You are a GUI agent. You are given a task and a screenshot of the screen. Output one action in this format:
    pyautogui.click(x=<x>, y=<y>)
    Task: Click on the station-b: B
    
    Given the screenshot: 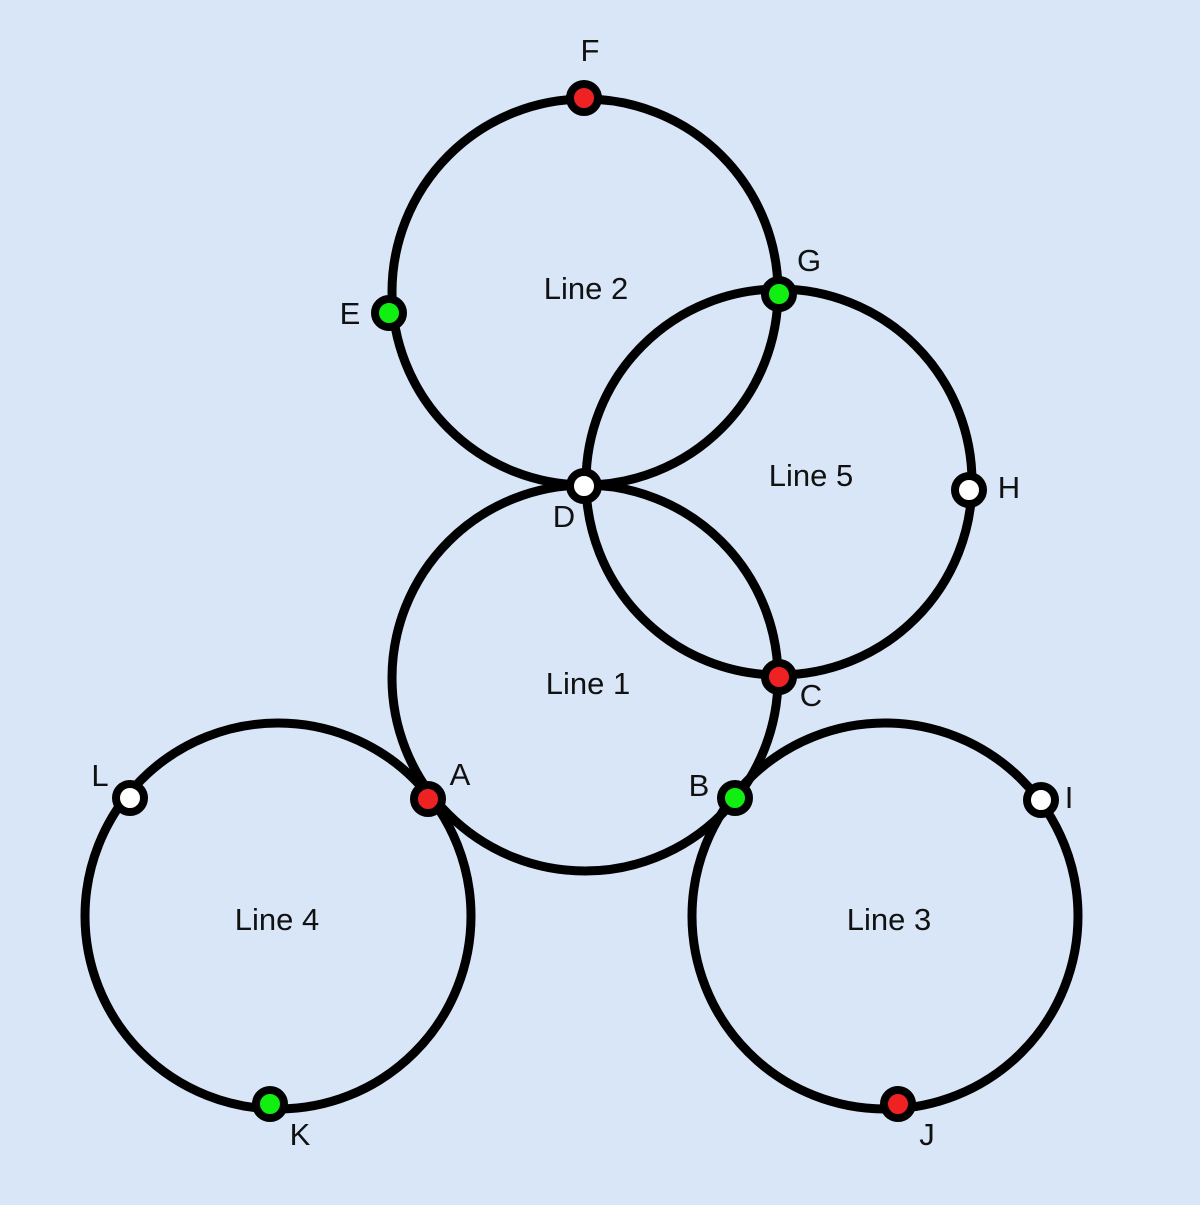 What is the action you would take?
    pyautogui.click(x=721, y=792)
    